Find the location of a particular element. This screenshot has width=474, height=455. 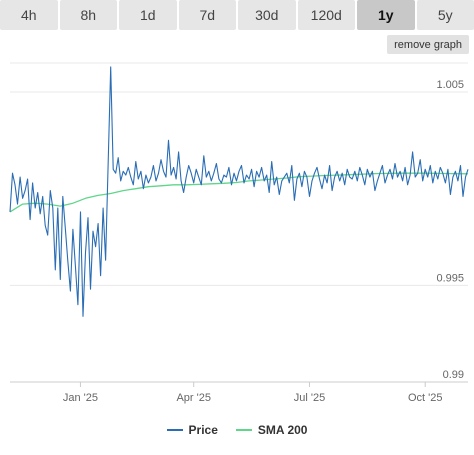

legend-label-sma: SMA 200 is located at coordinates (282, 430).